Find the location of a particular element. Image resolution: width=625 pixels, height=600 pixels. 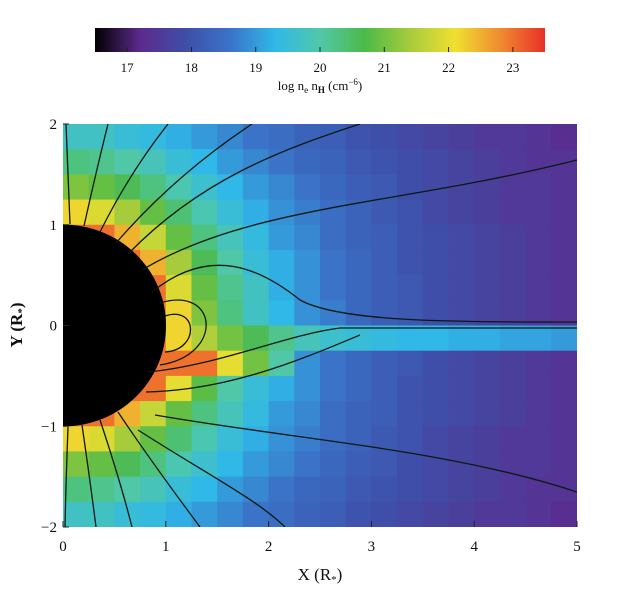

y-tick-label: 2 is located at coordinates (54, 125).